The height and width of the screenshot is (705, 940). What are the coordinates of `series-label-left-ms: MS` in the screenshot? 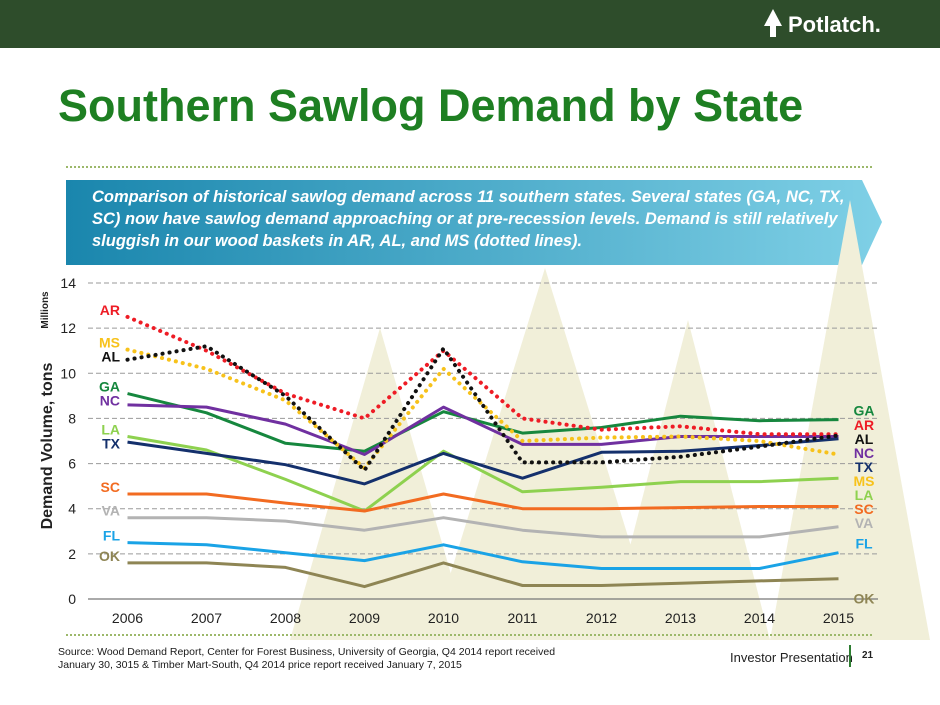 It's located at (109, 343).